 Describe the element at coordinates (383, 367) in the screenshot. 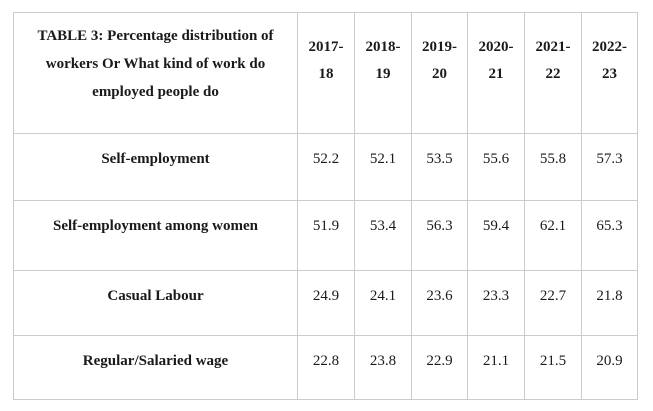

I see `value-cell: 23.8` at that location.